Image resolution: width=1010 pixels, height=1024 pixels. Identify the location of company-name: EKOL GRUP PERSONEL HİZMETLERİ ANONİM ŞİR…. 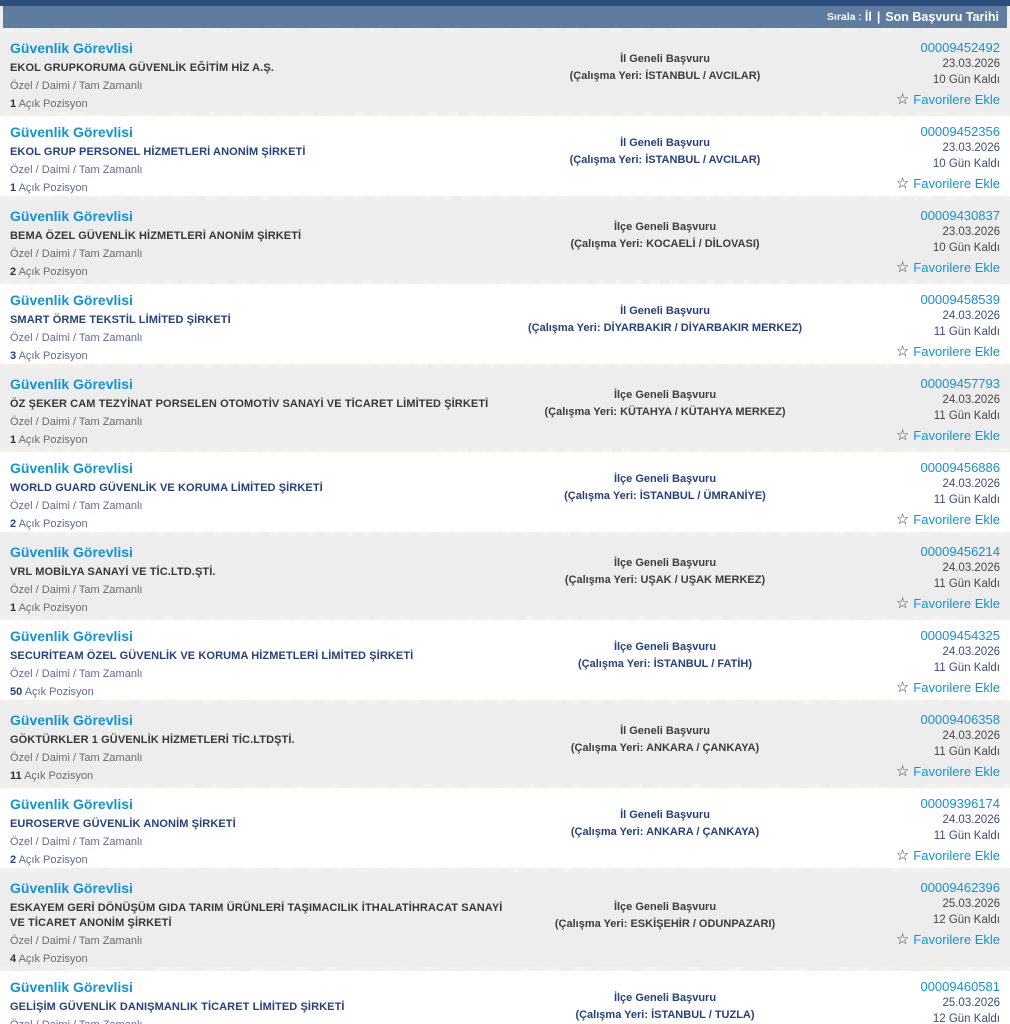
(158, 152).